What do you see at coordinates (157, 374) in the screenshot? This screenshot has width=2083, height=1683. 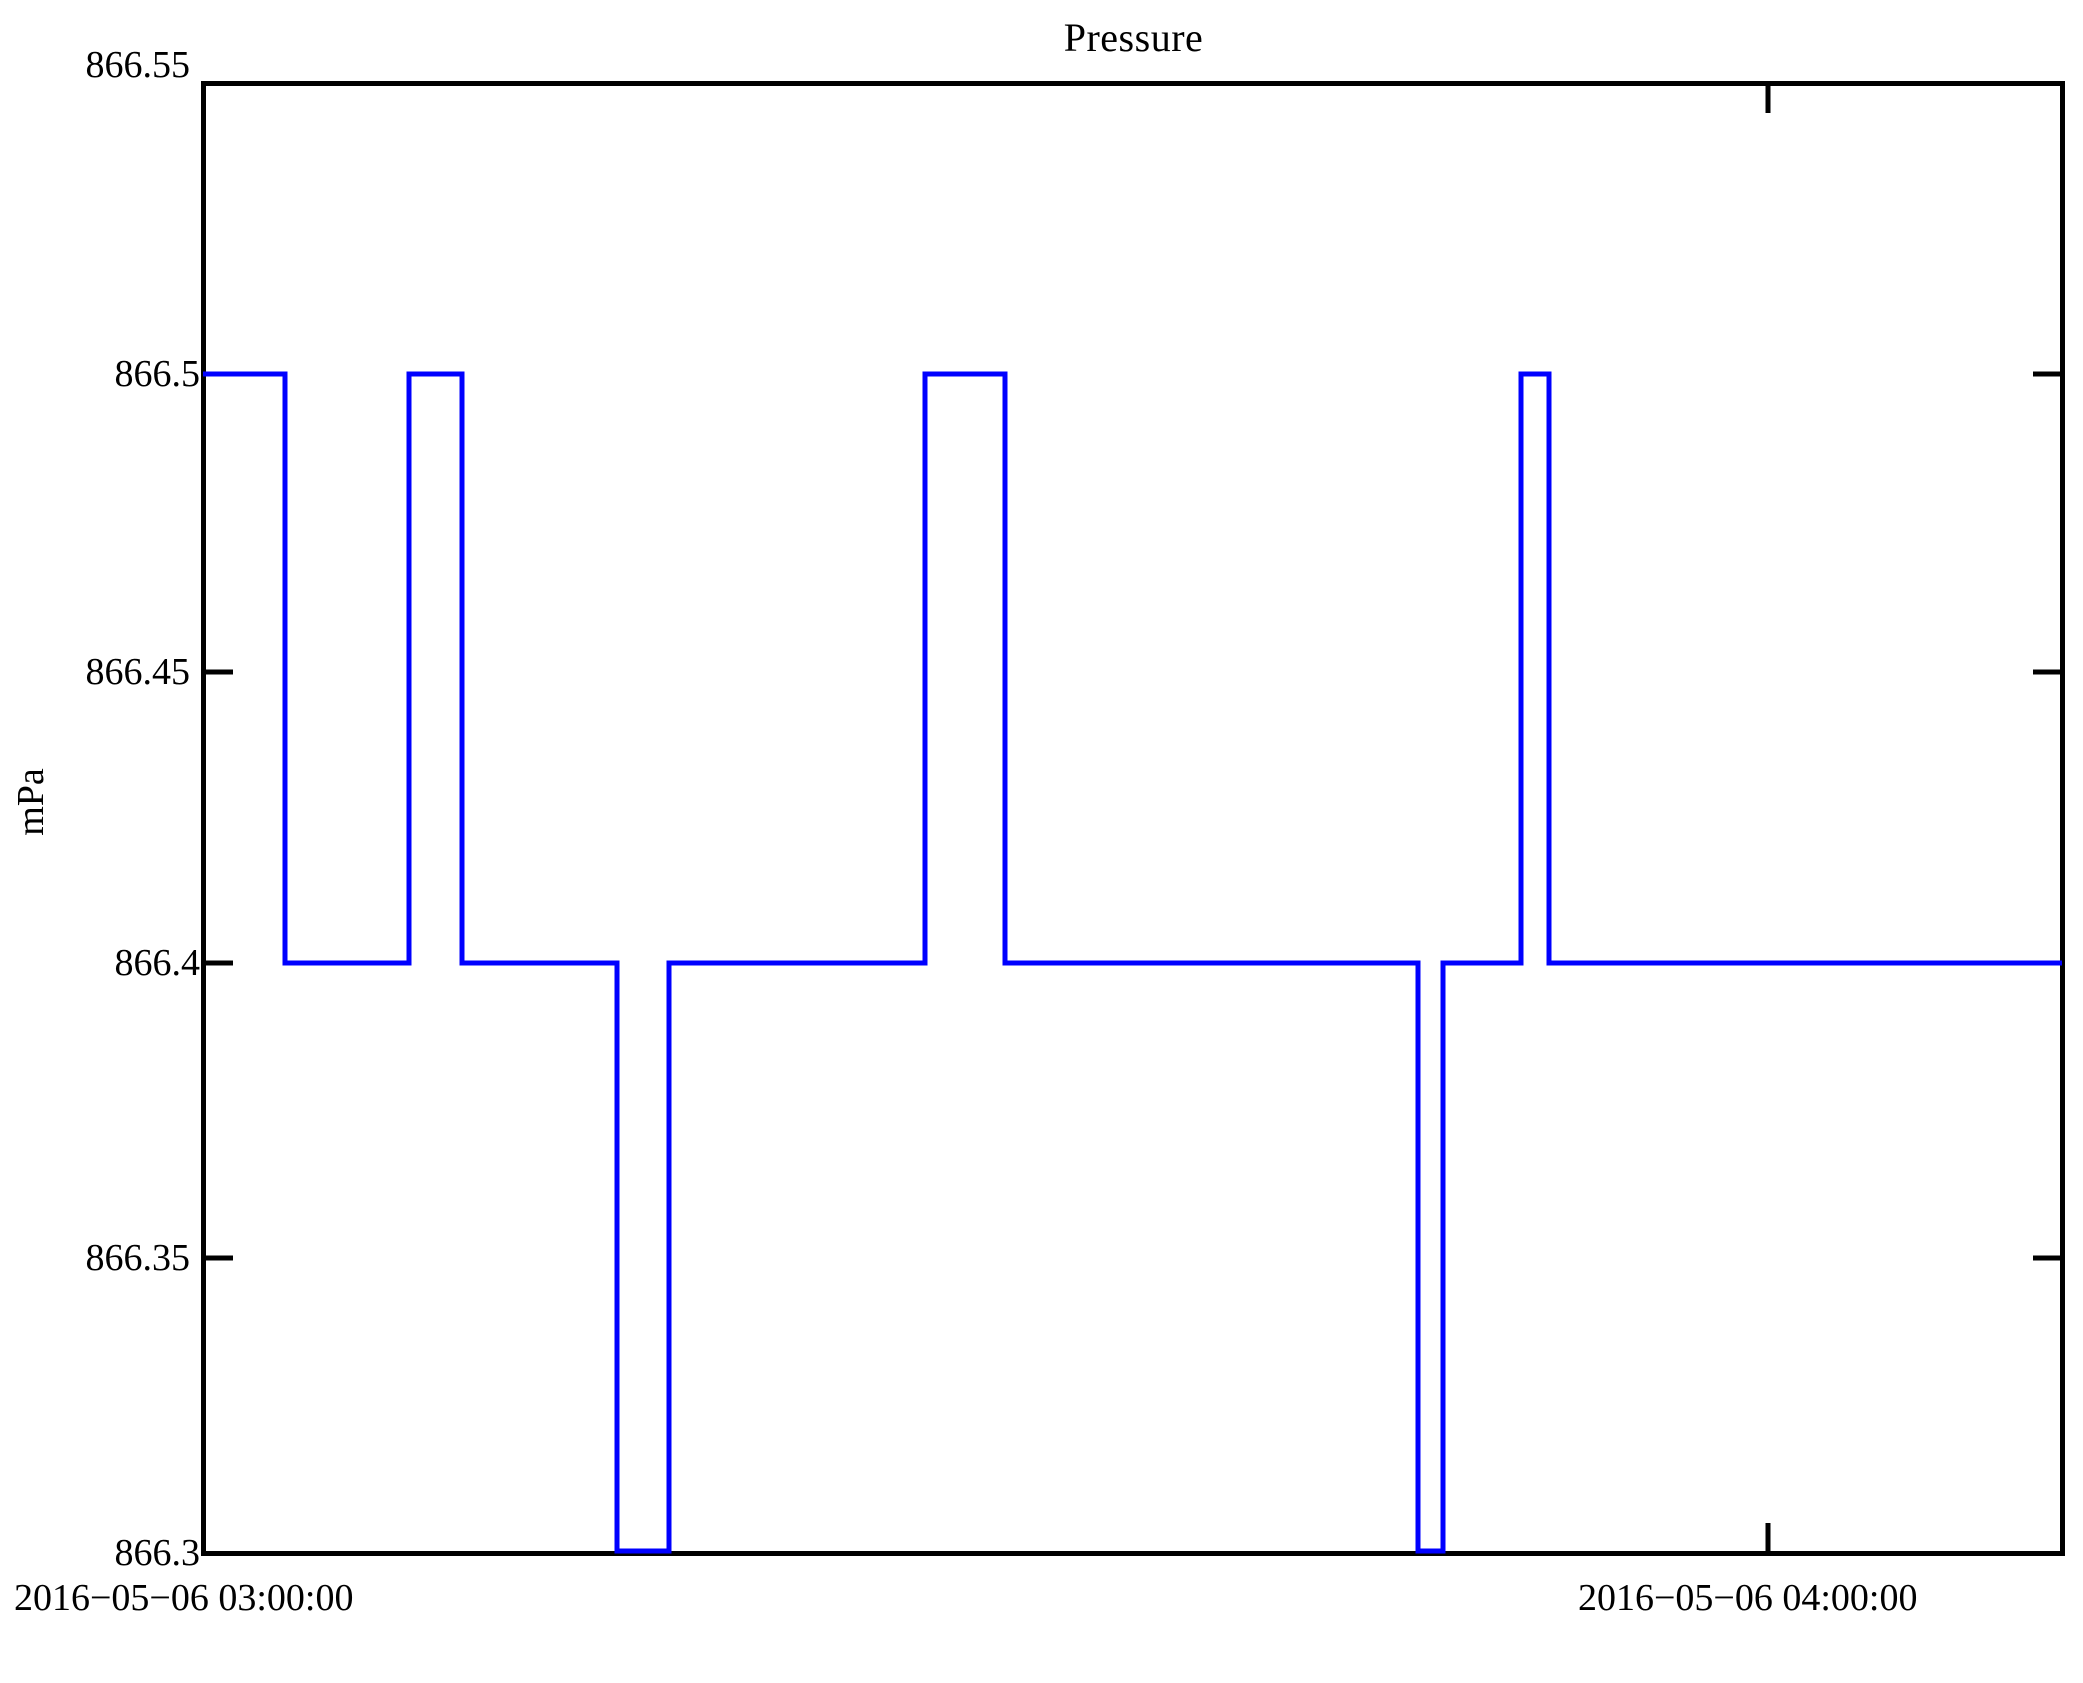 I see `y-tick-label-1: 866.5` at bounding box center [157, 374].